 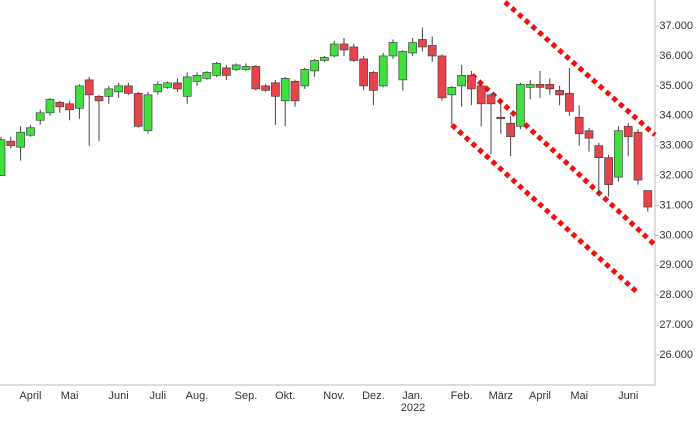 What do you see at coordinates (676, 26) in the screenshot?
I see `y-tick-label: 37.000` at bounding box center [676, 26].